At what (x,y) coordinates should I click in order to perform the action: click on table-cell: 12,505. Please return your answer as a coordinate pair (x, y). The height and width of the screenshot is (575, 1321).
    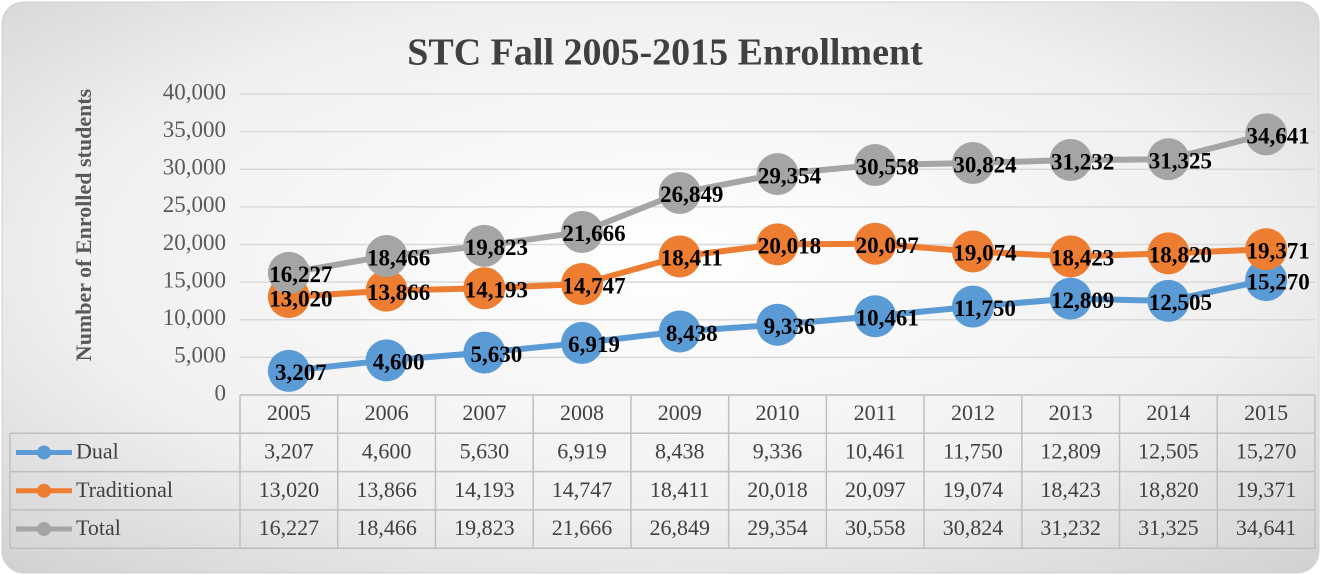
    Looking at the image, I should click on (1168, 450).